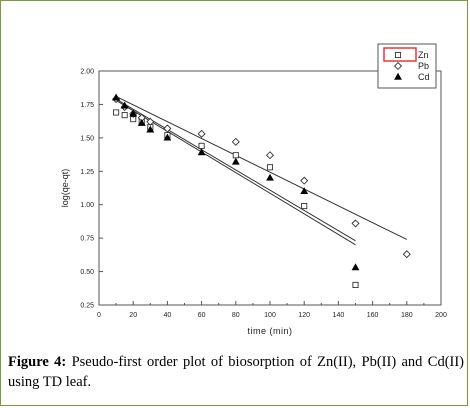 The image size is (470, 408). Describe the element at coordinates (87, 172) in the screenshot. I see `y-tick-label-4: 1.25` at that location.